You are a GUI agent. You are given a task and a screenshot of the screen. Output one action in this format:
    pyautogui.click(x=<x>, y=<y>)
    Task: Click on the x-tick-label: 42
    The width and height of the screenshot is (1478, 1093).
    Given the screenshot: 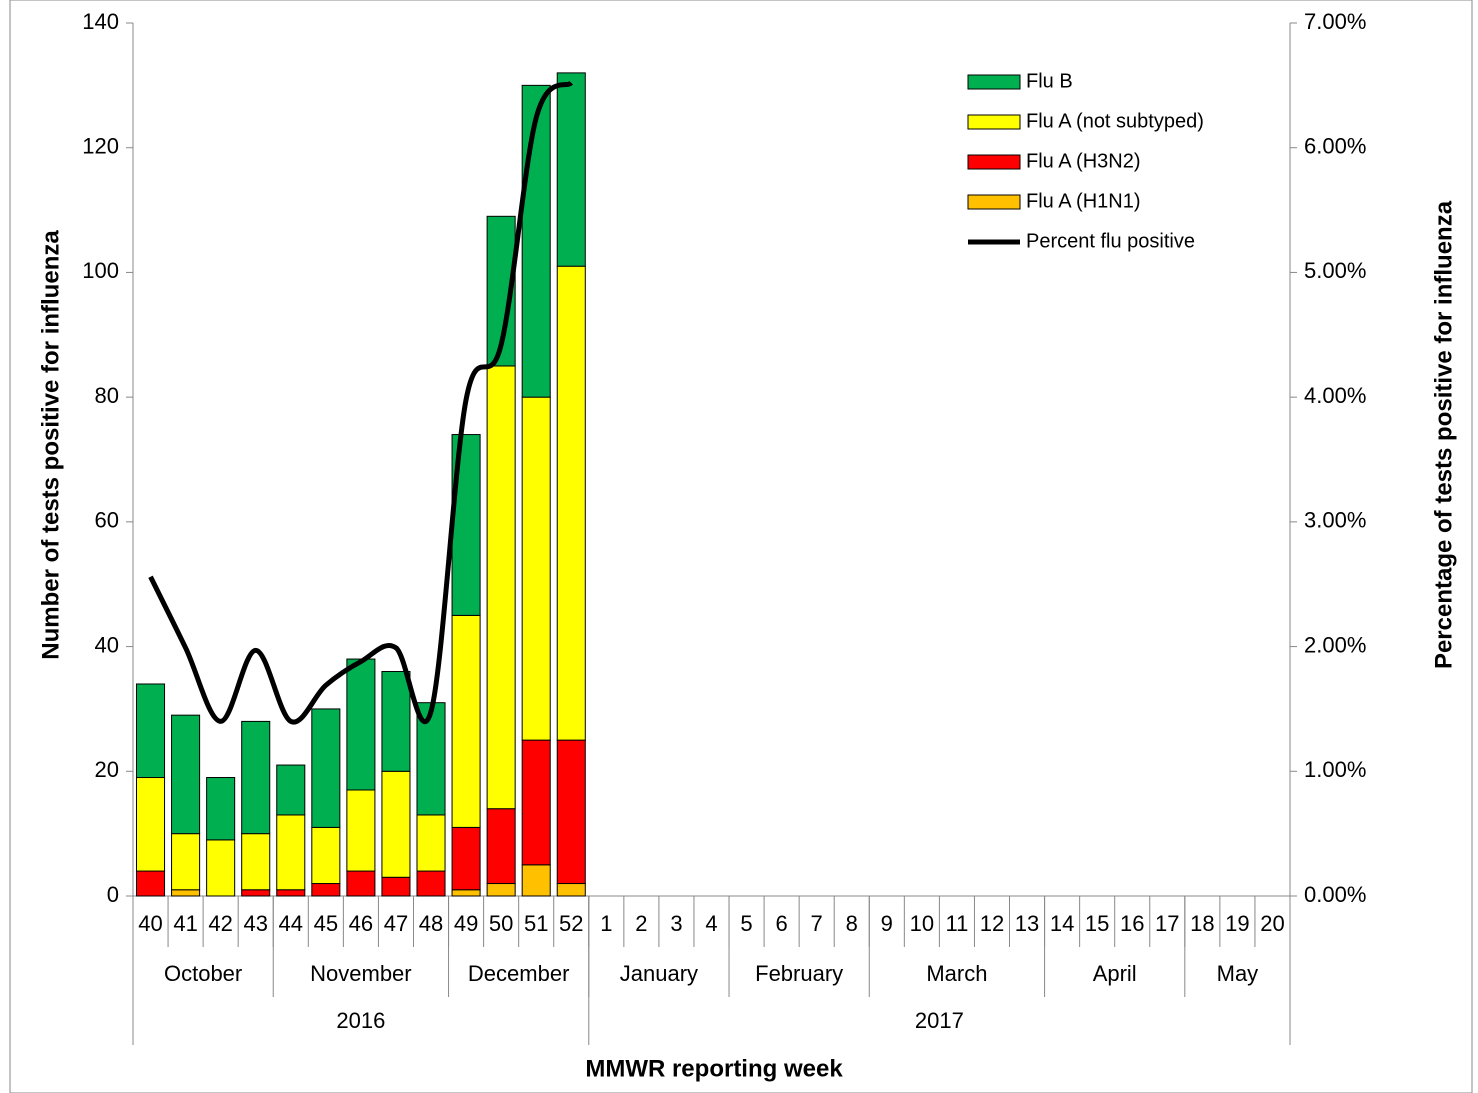 What is the action you would take?
    pyautogui.click(x=220, y=923)
    